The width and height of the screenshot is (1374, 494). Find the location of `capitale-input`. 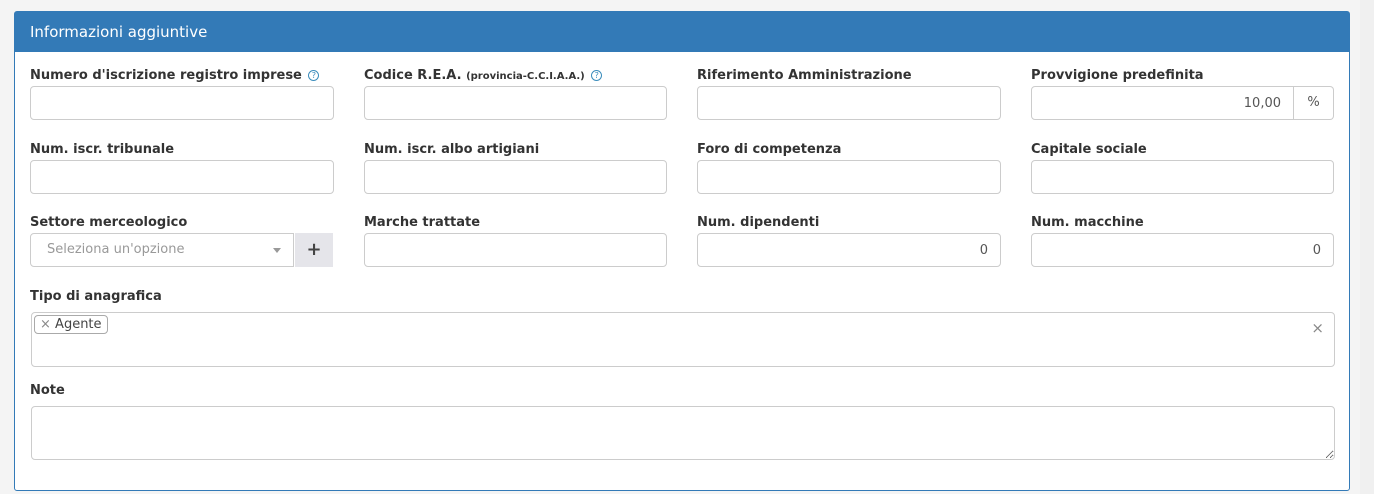

capitale-input is located at coordinates (1182, 177).